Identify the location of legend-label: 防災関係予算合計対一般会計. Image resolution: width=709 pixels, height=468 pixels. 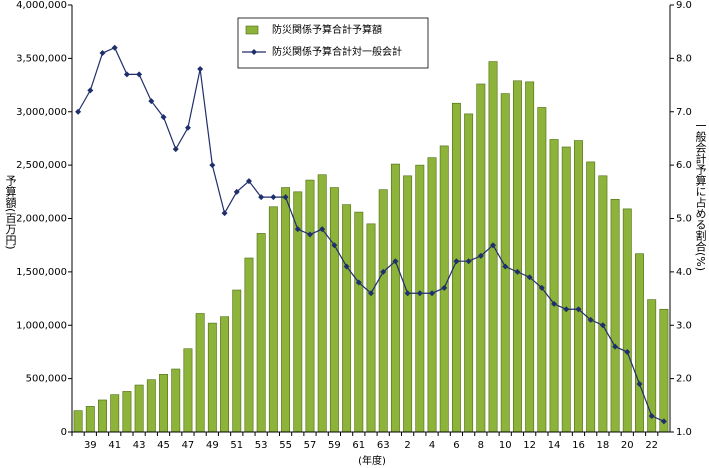
(337, 51).